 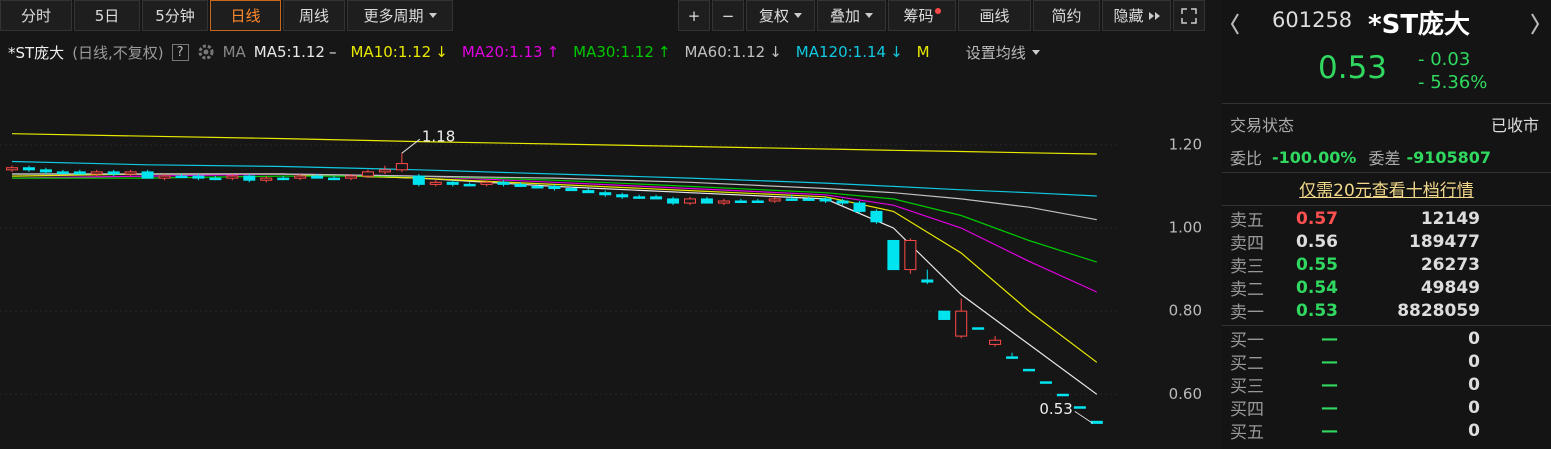 What do you see at coordinates (36, 52) in the screenshot?
I see `stock-name: *ST庞大` at bounding box center [36, 52].